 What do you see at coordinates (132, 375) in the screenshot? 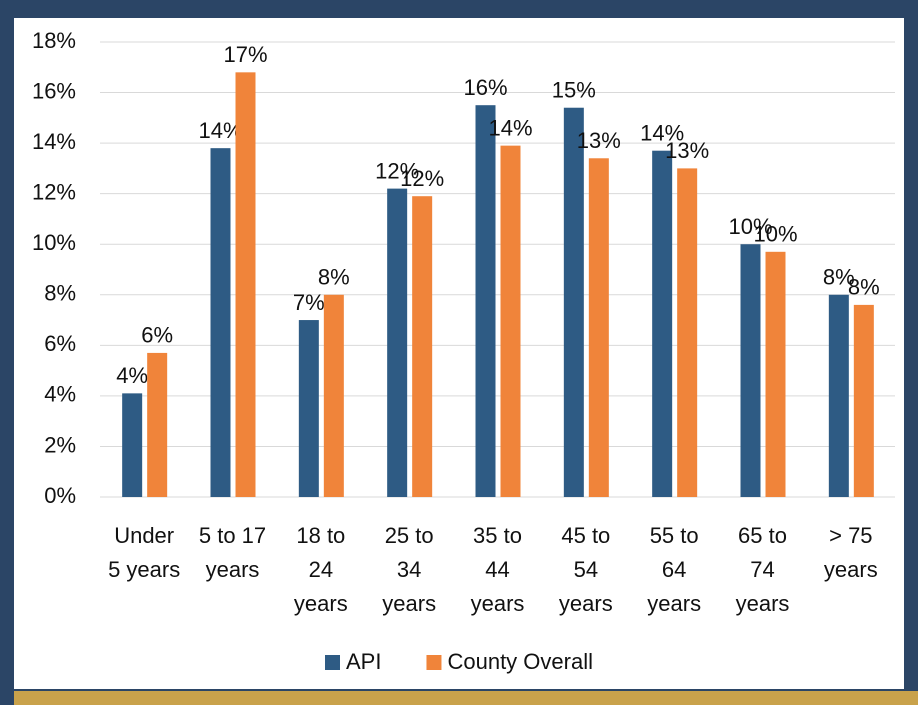
I see `value-label: 4%` at bounding box center [132, 375].